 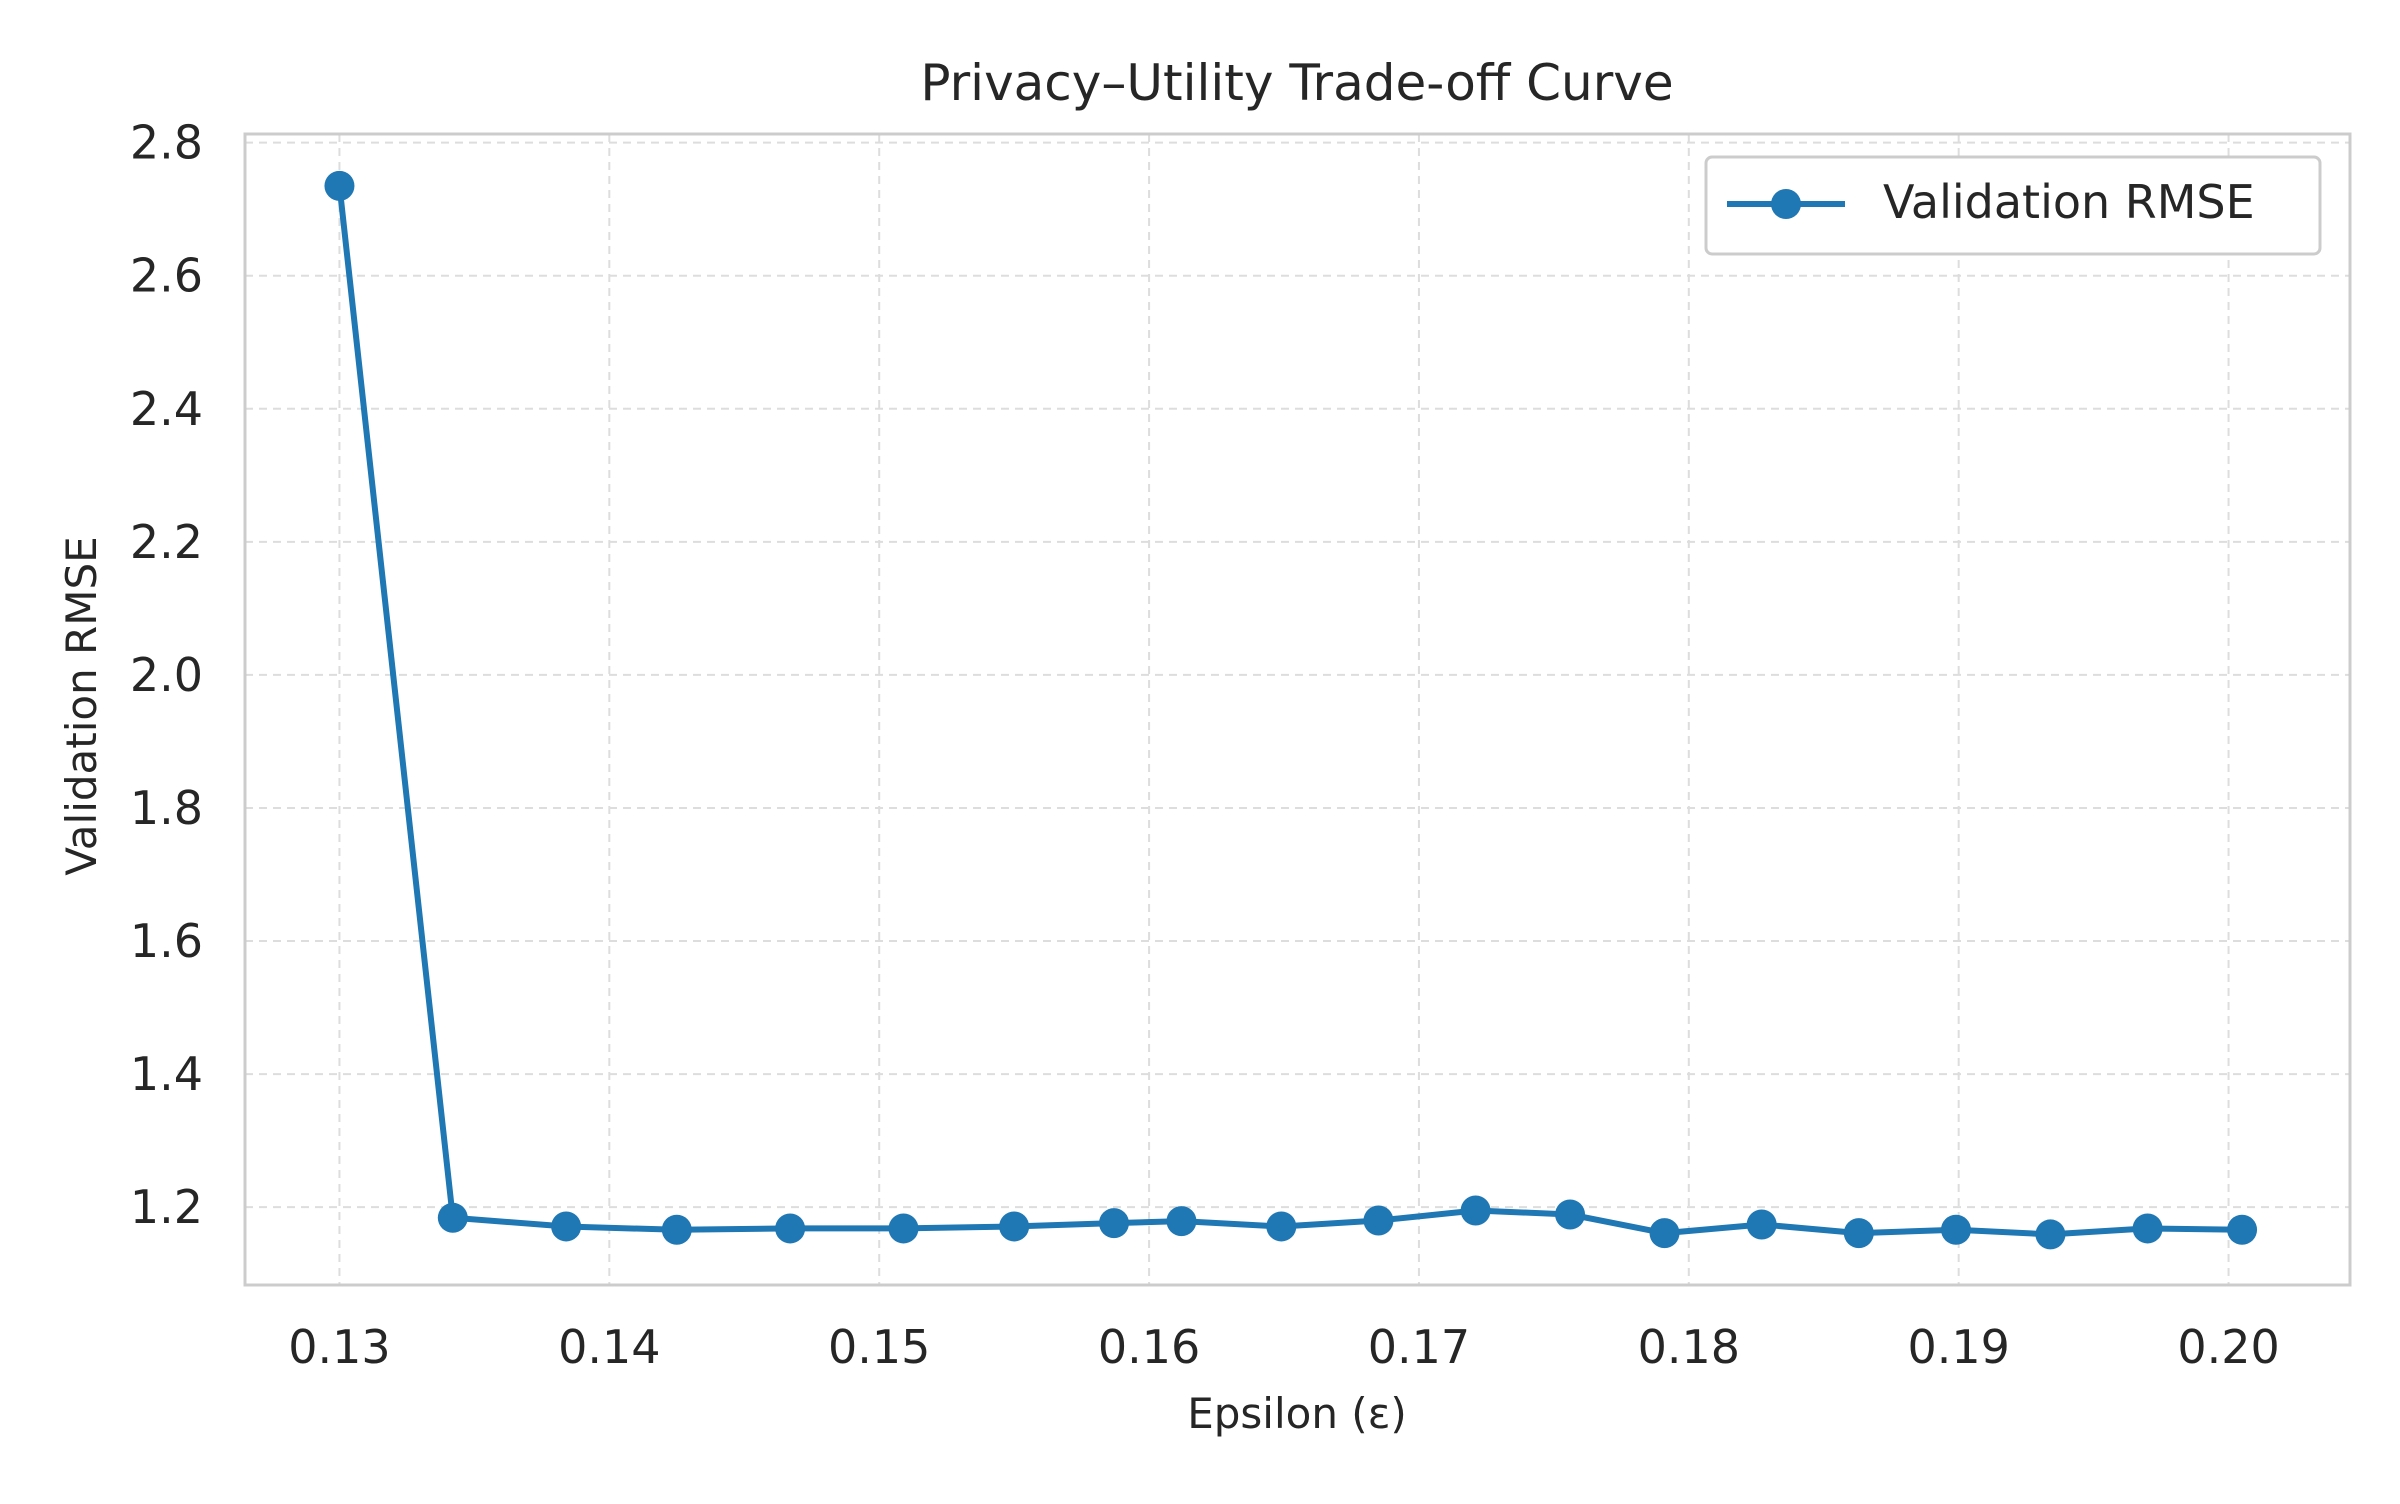 I want to click on x-tick-label: 0.17, so click(x=1419, y=1347).